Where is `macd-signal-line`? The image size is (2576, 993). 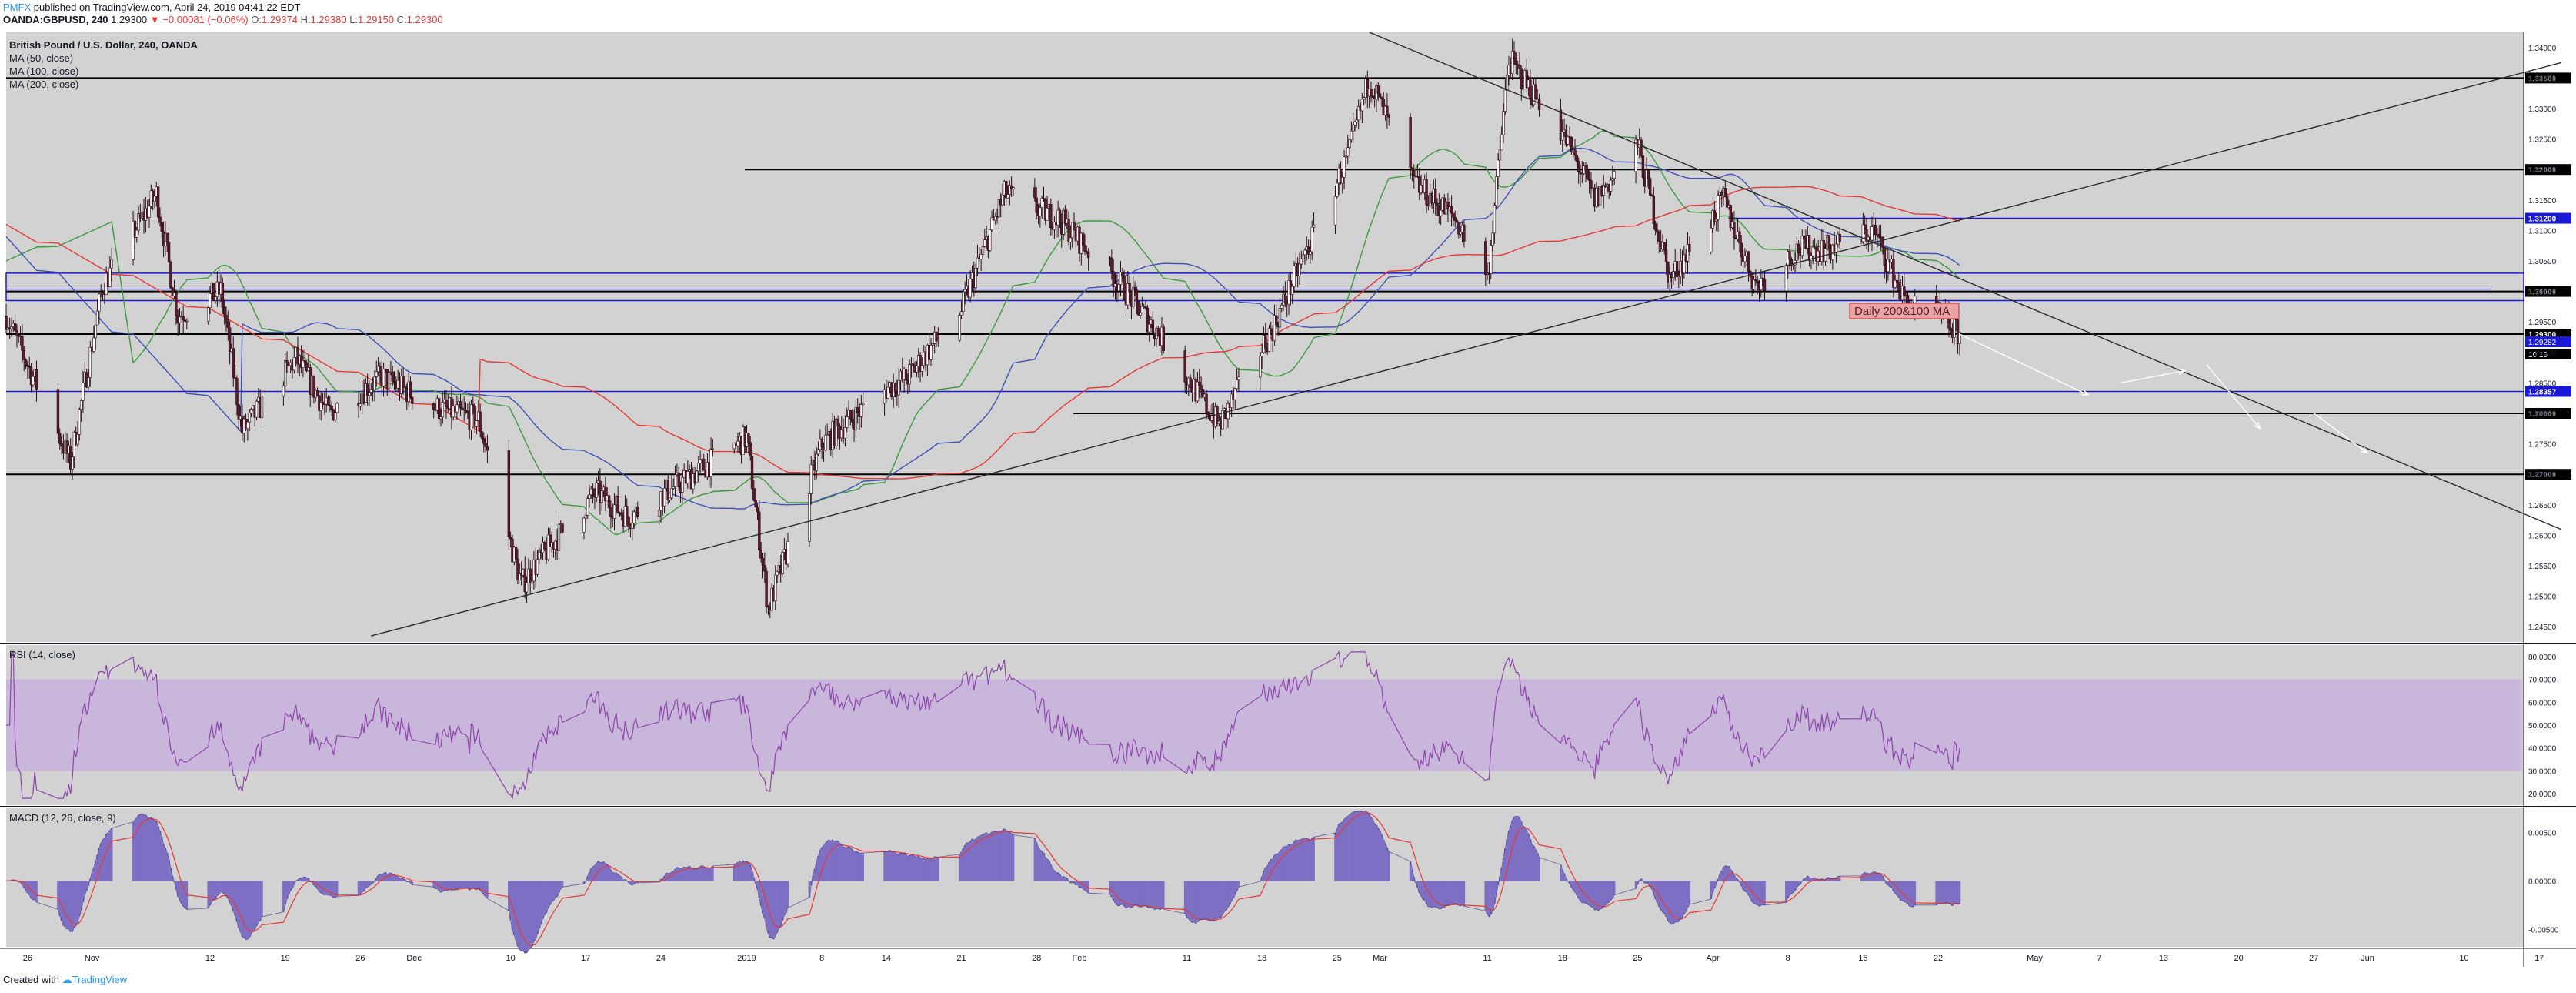 macd-signal-line is located at coordinates (982, 879).